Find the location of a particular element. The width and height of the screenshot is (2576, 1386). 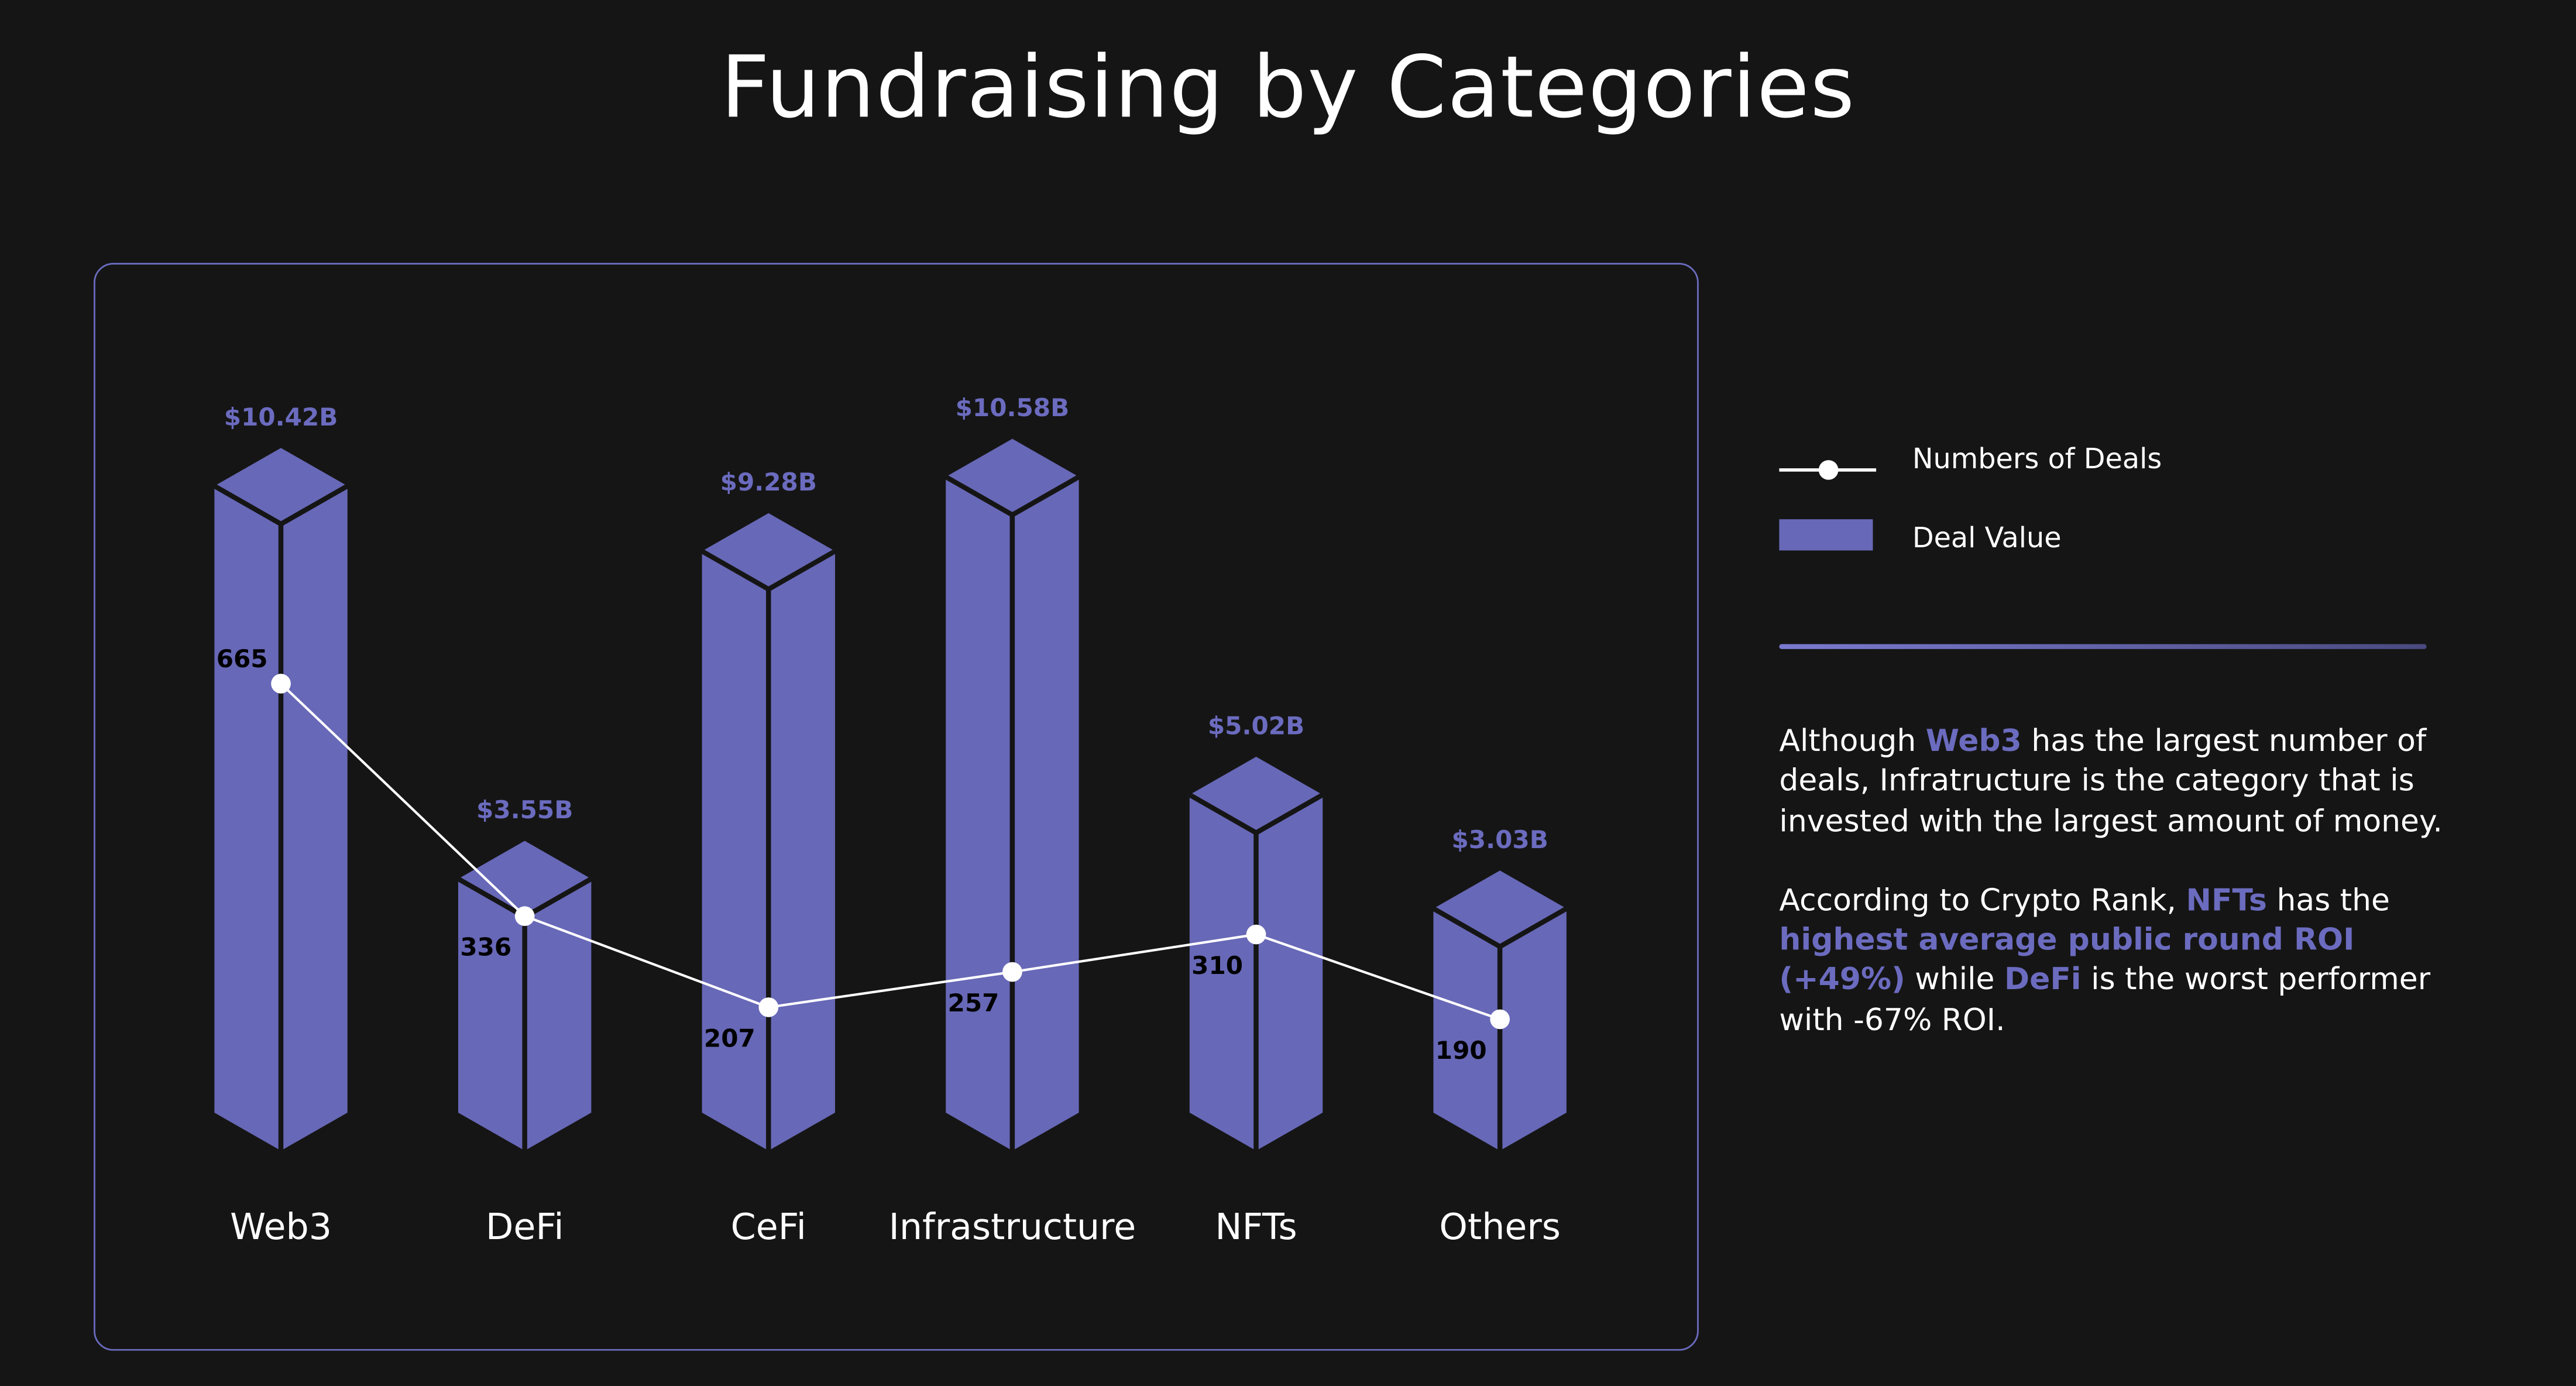

deals-line is located at coordinates (890, 852).